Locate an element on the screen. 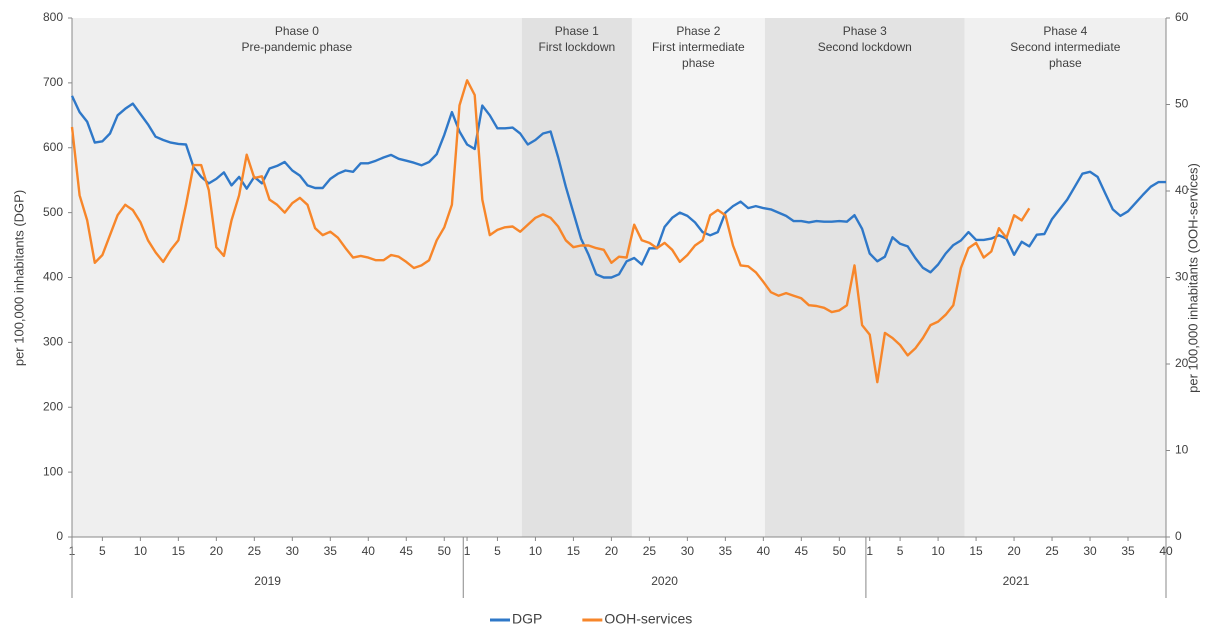 This screenshot has width=1205, height=629. y-tick-label: 600 is located at coordinates (53, 147).